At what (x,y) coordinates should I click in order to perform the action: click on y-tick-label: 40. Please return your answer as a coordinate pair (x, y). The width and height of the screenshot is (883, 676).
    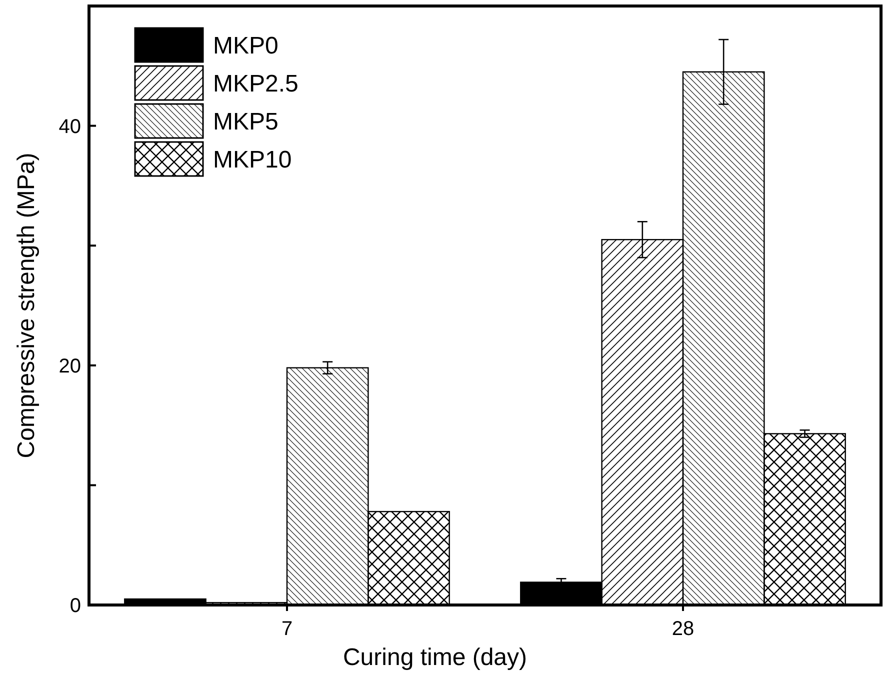
    Looking at the image, I should click on (69, 127).